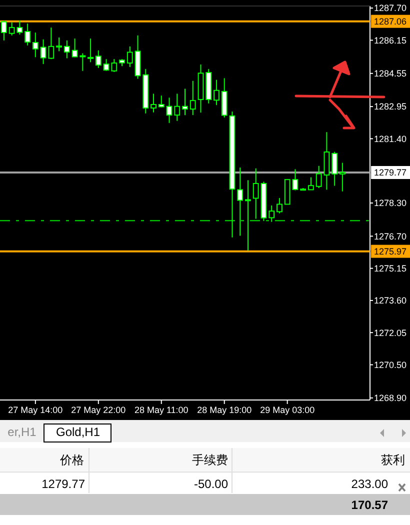 The height and width of the screenshot is (525, 410). What do you see at coordinates (390, 8) in the screenshot?
I see `y-tick-label: 1287.70` at bounding box center [390, 8].